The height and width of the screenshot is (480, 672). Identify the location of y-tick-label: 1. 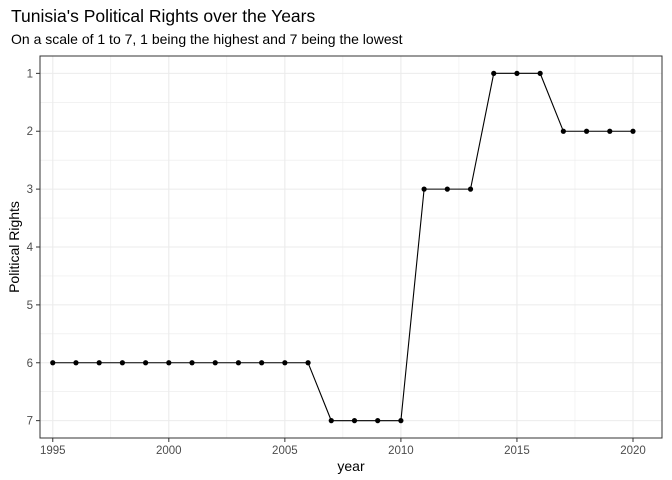
(30, 74).